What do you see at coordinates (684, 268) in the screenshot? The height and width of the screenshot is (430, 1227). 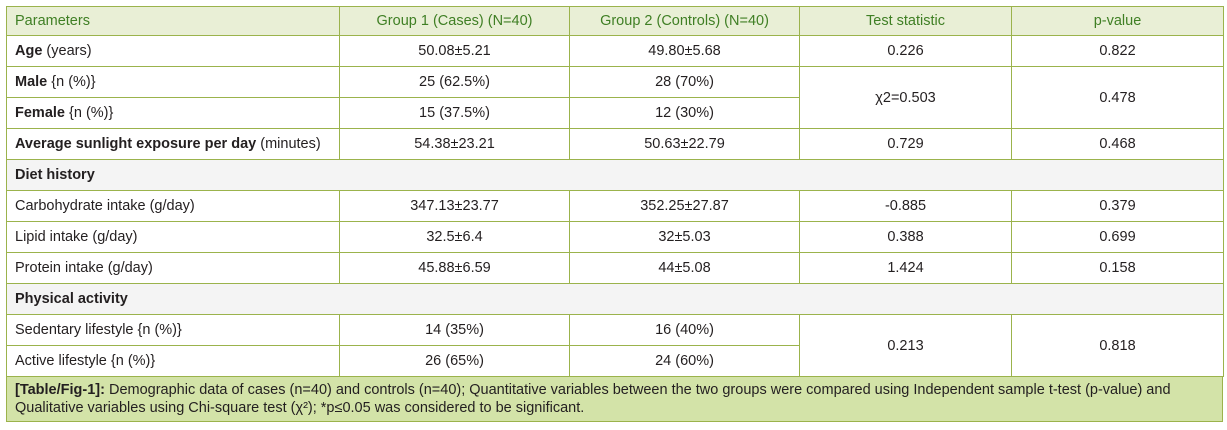 I see `cell-group2: 44±5.08` at bounding box center [684, 268].